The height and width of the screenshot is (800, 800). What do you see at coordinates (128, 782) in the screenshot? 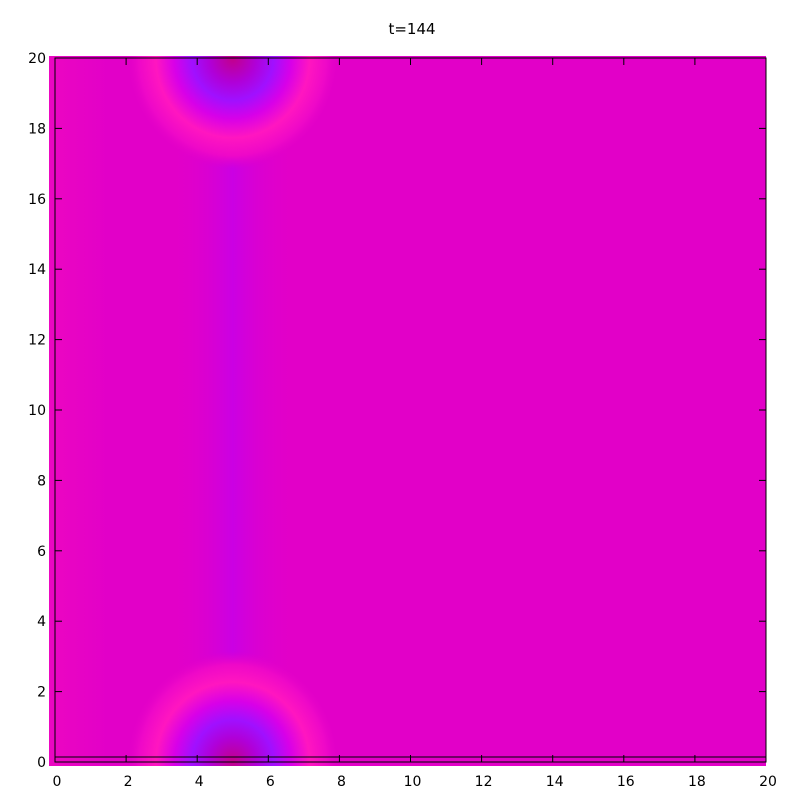
I see `x-tick-label: 2` at bounding box center [128, 782].